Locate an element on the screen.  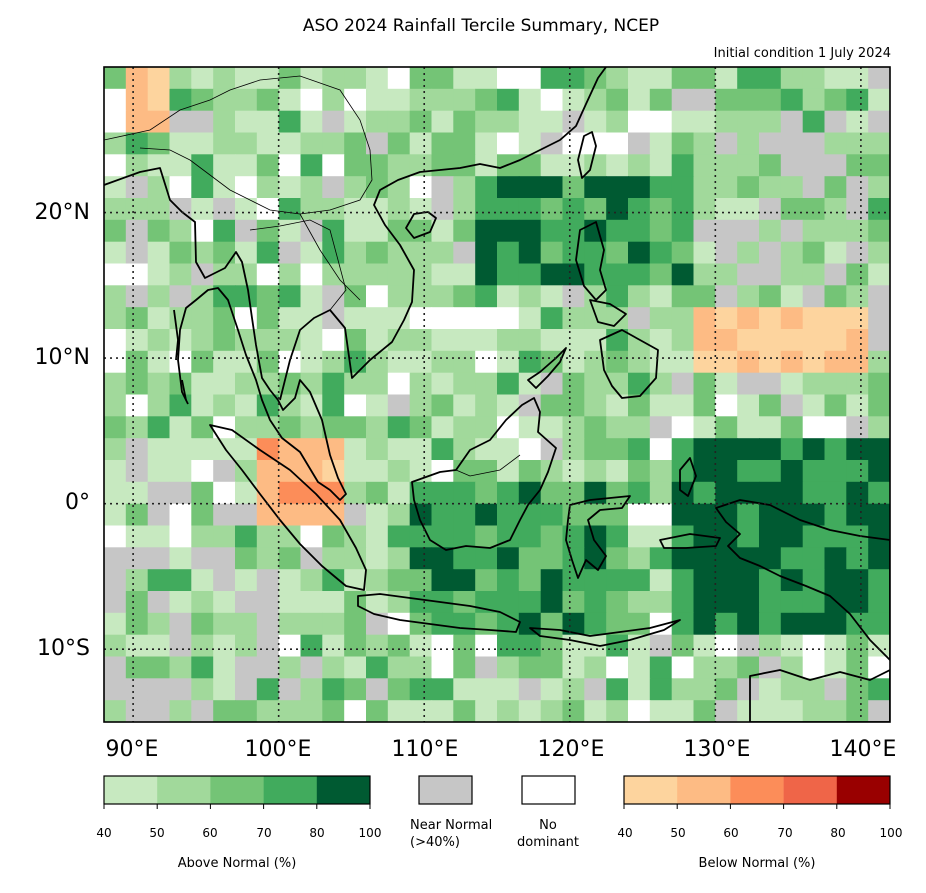
below-tick: 60 is located at coordinates (731, 833).